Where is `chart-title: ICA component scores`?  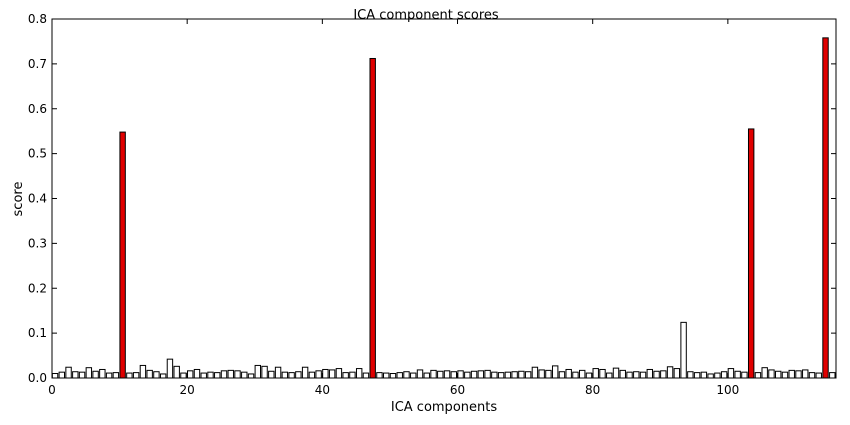 chart-title: ICA component scores is located at coordinates (426, 15).